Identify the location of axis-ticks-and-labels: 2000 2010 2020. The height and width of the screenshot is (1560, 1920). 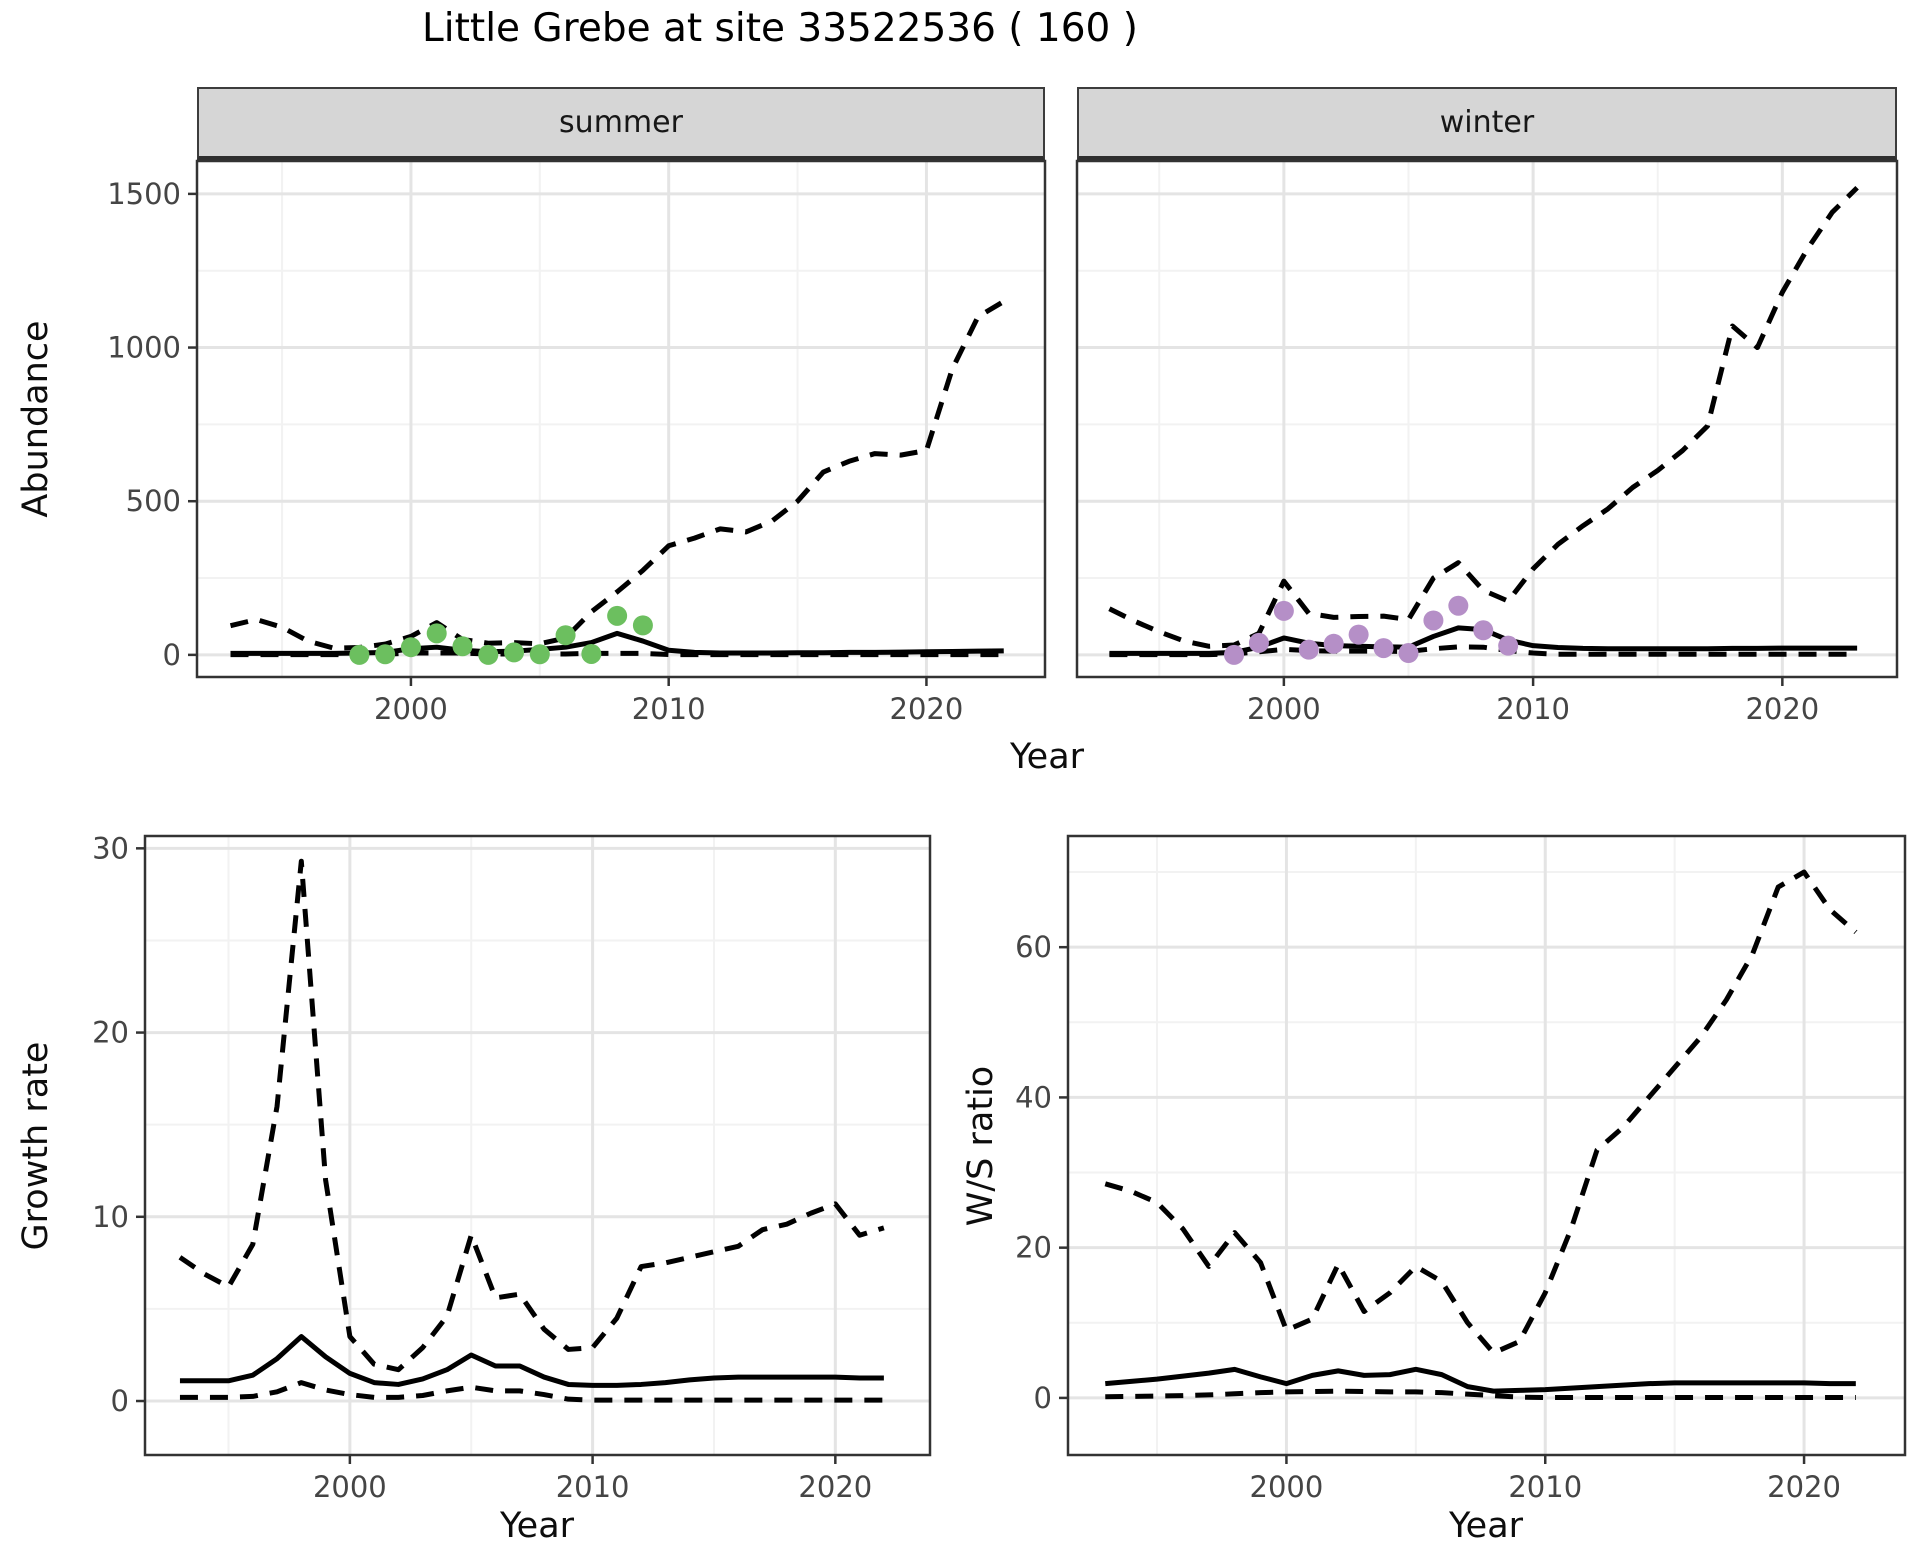
(1533, 701).